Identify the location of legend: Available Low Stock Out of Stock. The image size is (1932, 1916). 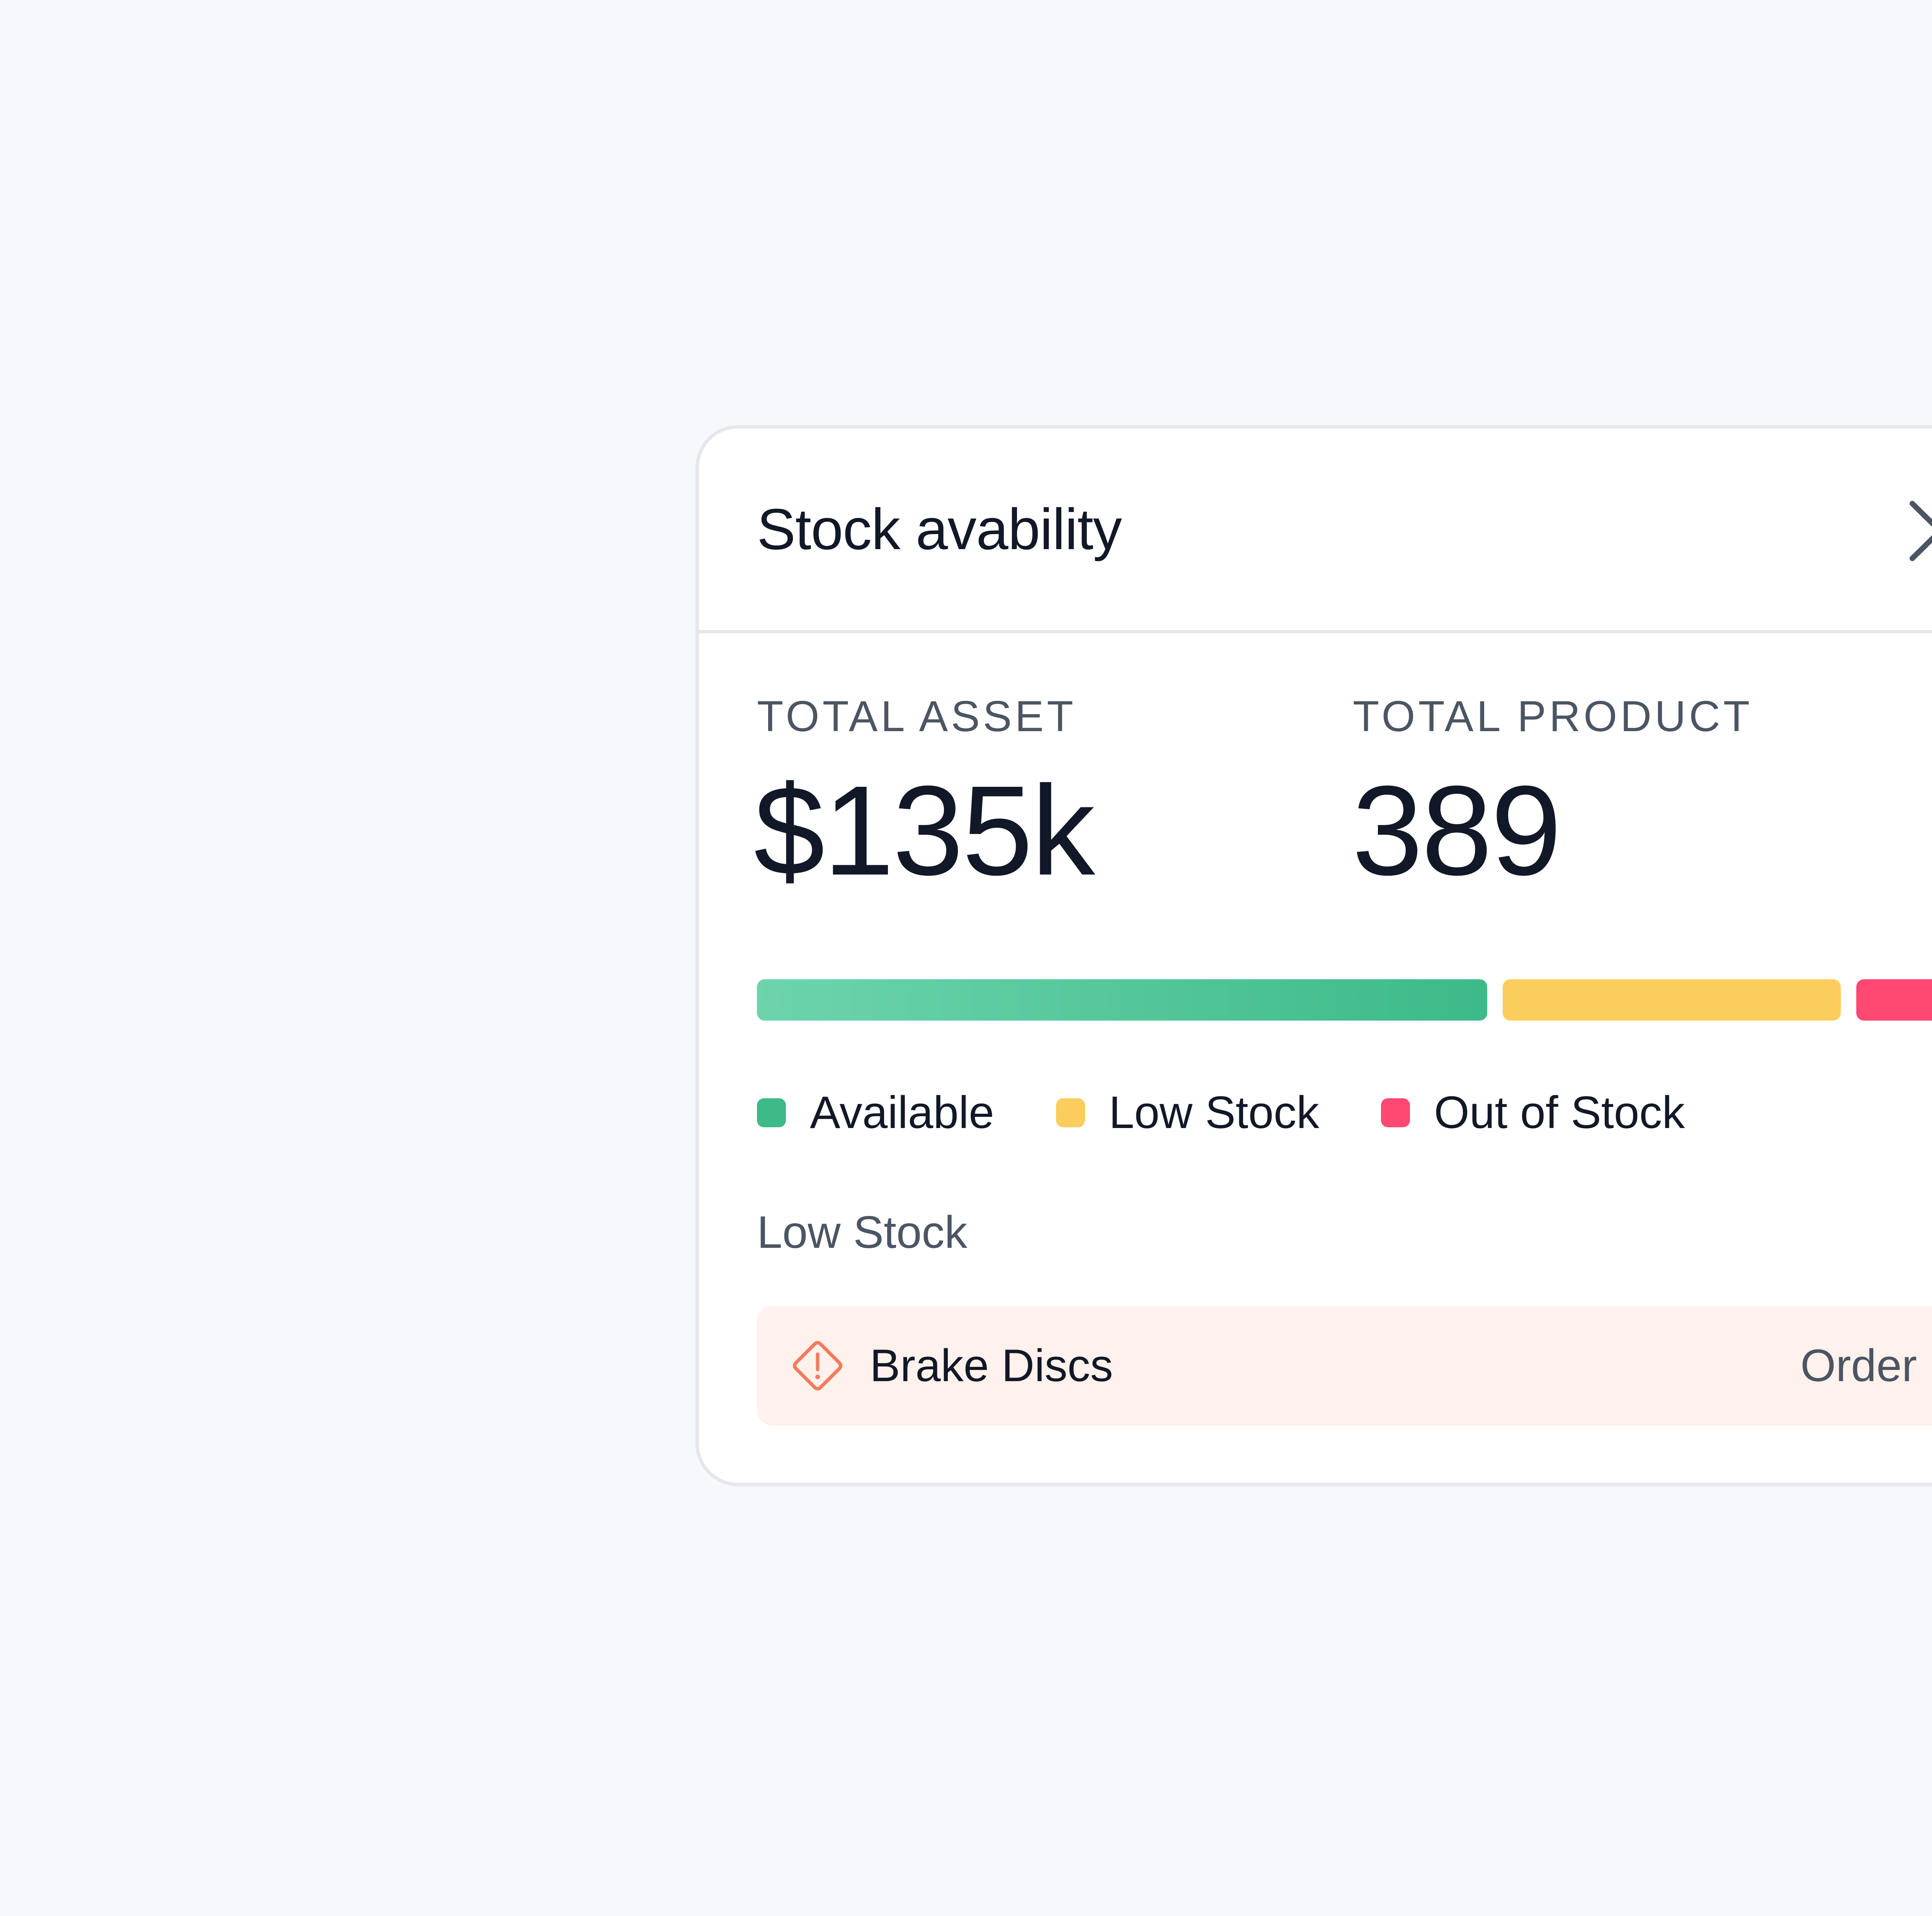
(1252, 1113).